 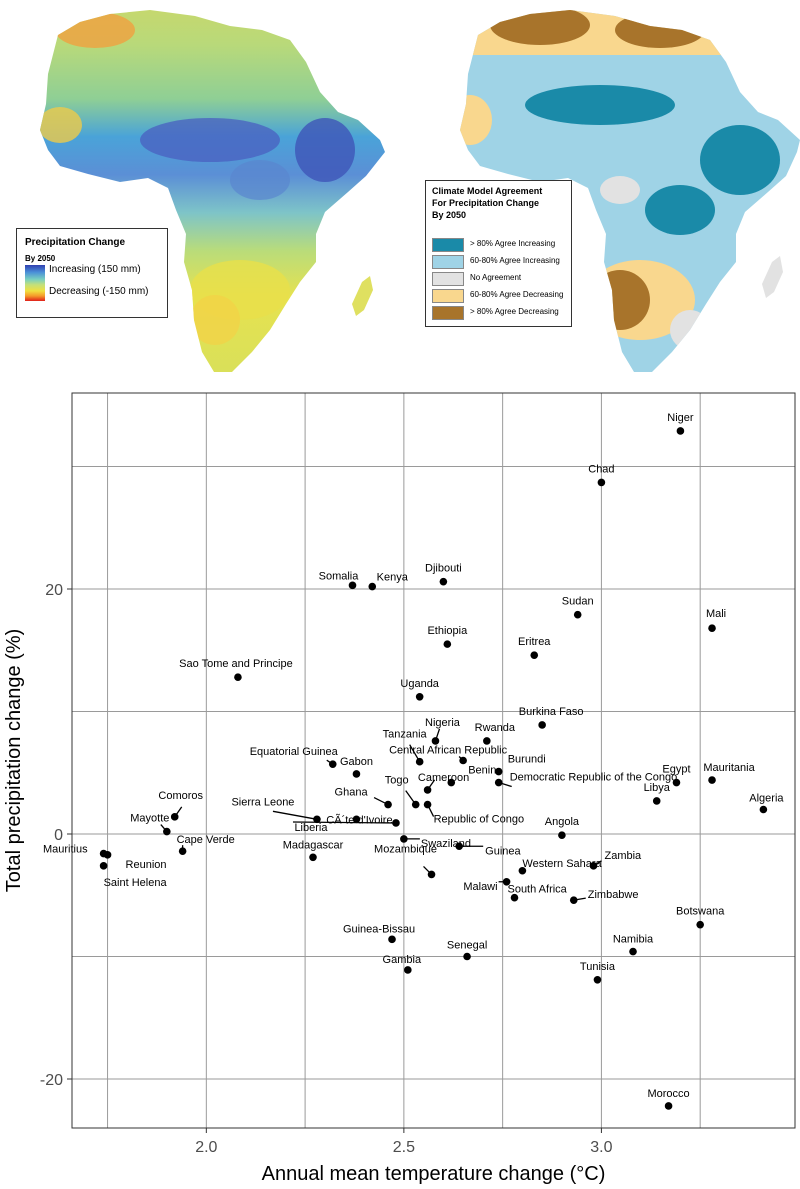 I want to click on label-cape-verde: Cape Verde, so click(x=206, y=840).